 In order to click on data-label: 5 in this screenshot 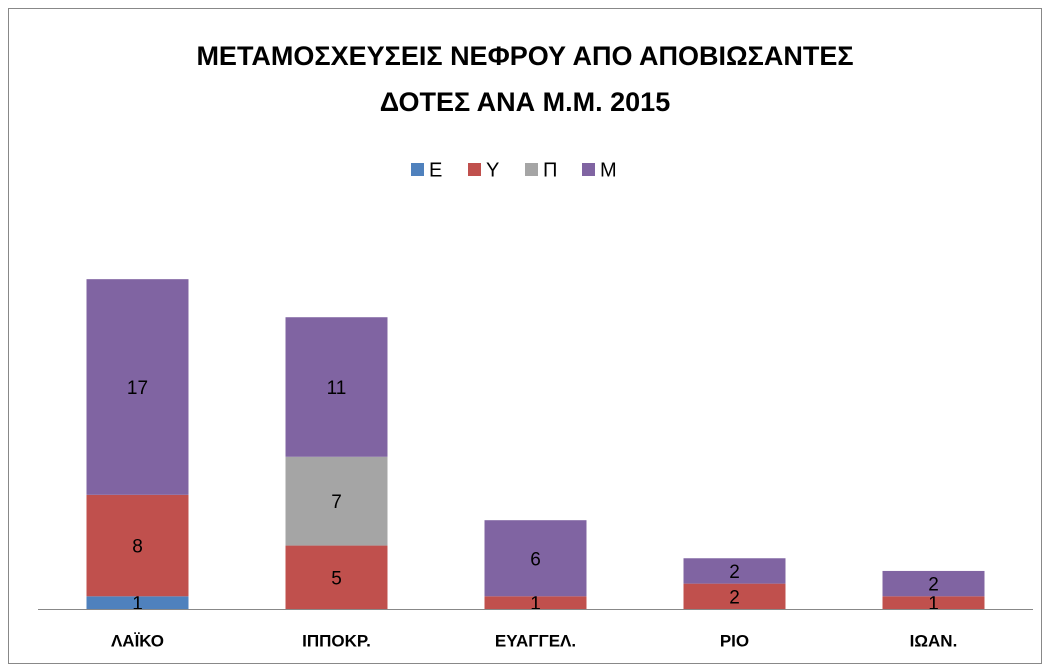, I will do `click(336, 578)`.